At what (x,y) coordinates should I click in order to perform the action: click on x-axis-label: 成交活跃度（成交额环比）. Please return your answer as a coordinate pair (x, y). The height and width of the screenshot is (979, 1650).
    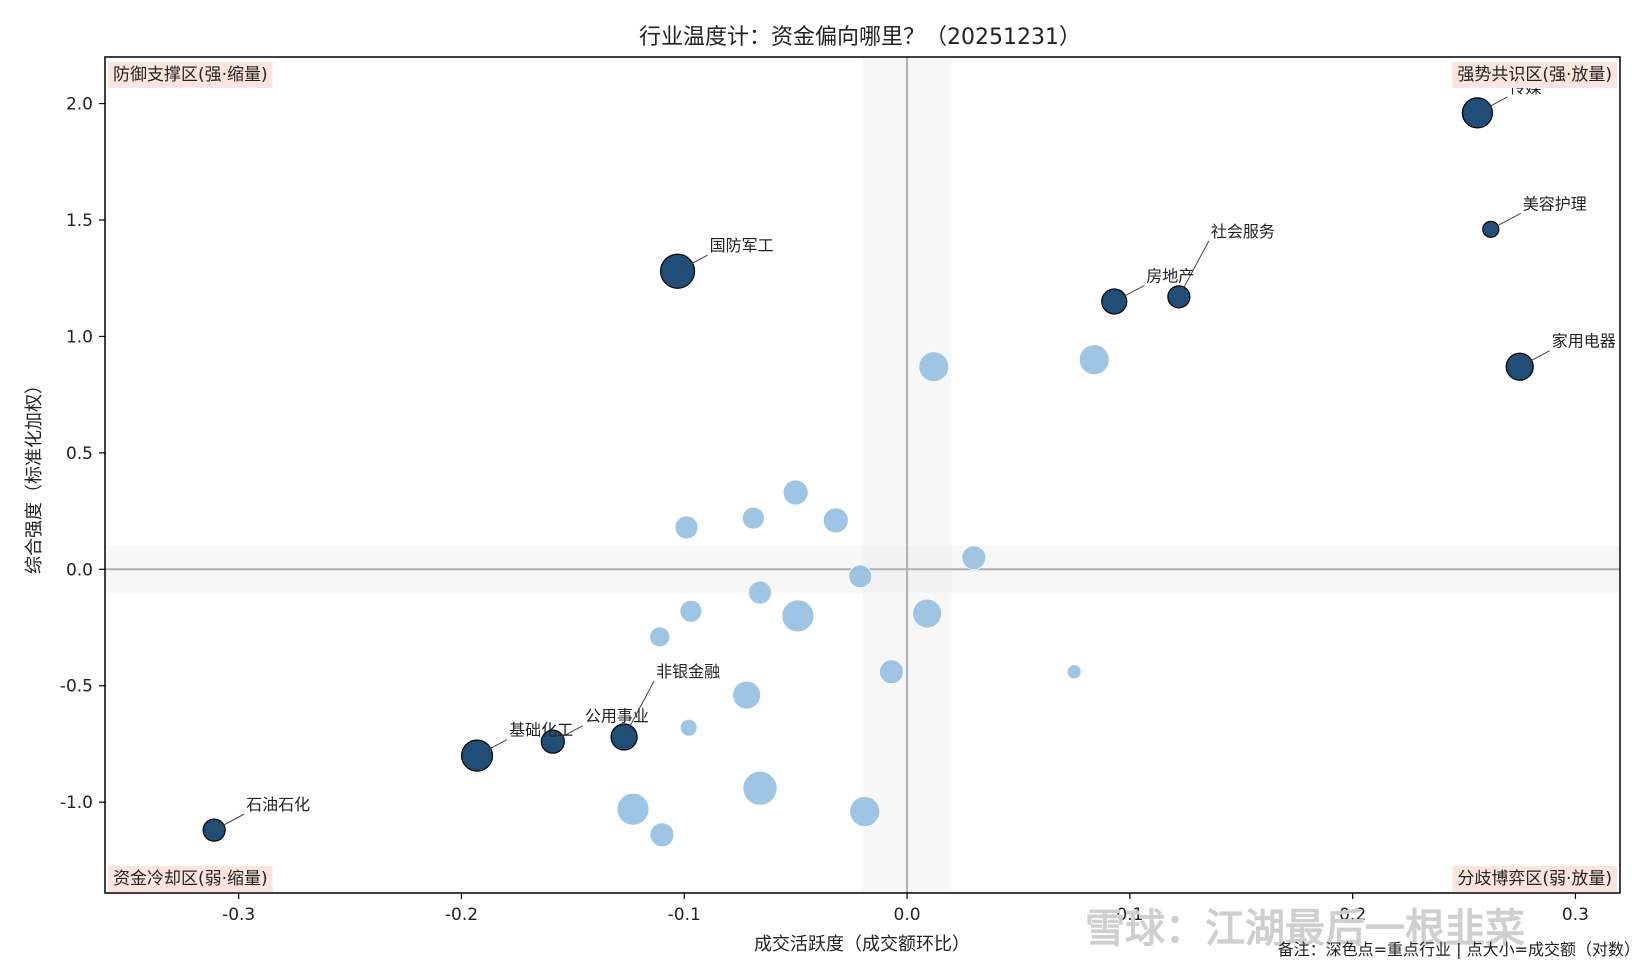
    Looking at the image, I should click on (862, 944).